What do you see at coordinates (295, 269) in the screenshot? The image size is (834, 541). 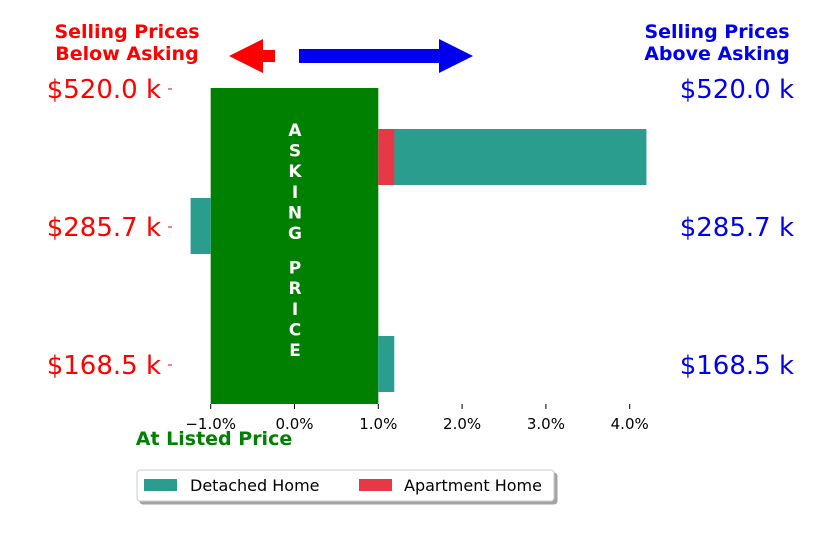 I see `asking-price-letter: P` at bounding box center [295, 269].